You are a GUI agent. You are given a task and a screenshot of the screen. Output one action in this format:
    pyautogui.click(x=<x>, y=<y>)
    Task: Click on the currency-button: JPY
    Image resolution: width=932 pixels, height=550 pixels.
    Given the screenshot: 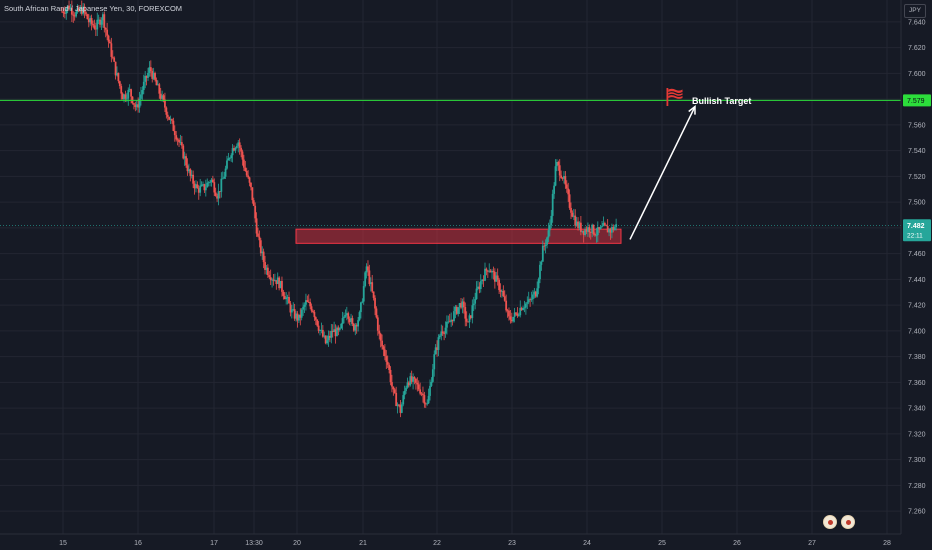 What is the action you would take?
    pyautogui.click(x=915, y=11)
    